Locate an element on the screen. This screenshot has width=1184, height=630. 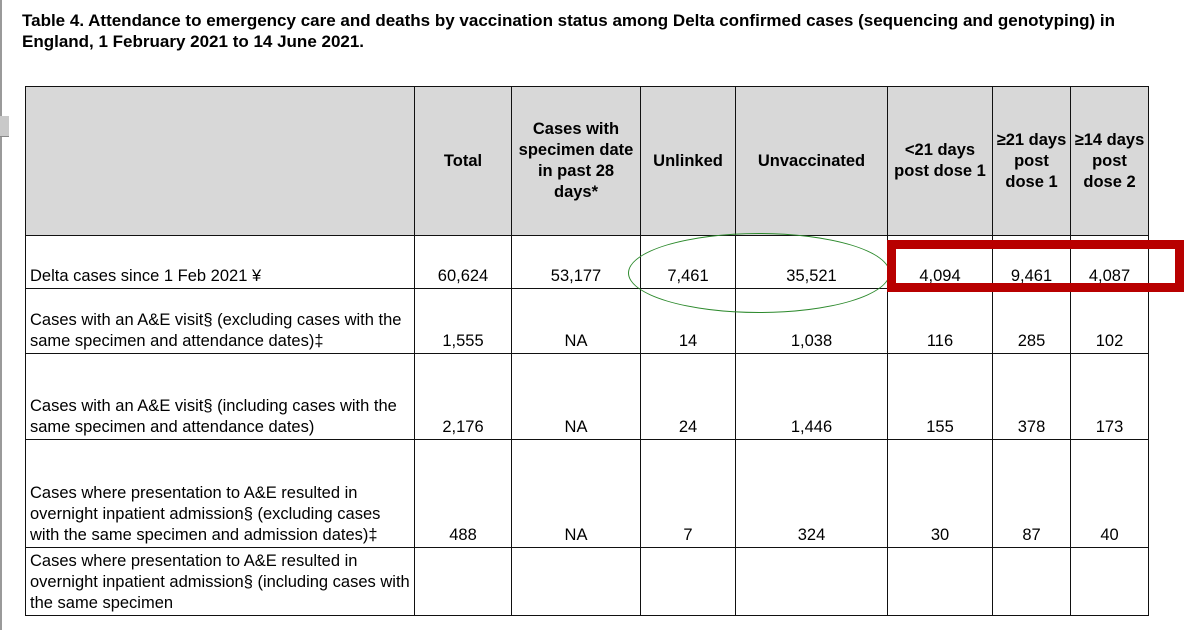
row-label: Delta cases since 1 Feb 2021 ¥ is located at coordinates (220, 262).